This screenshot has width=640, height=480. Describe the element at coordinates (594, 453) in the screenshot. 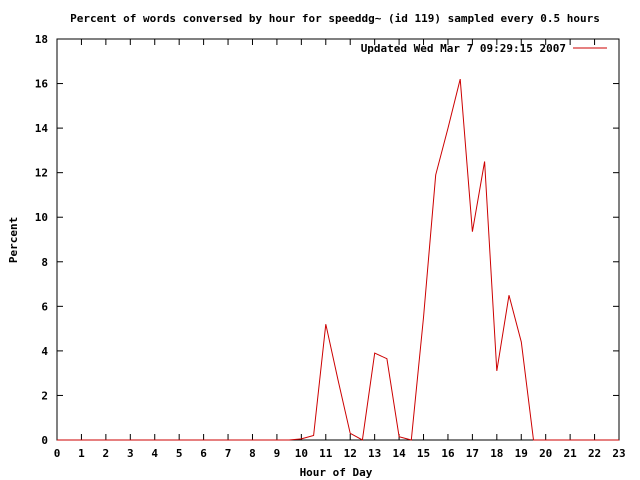

I see `x-tick-label: 22` at that location.